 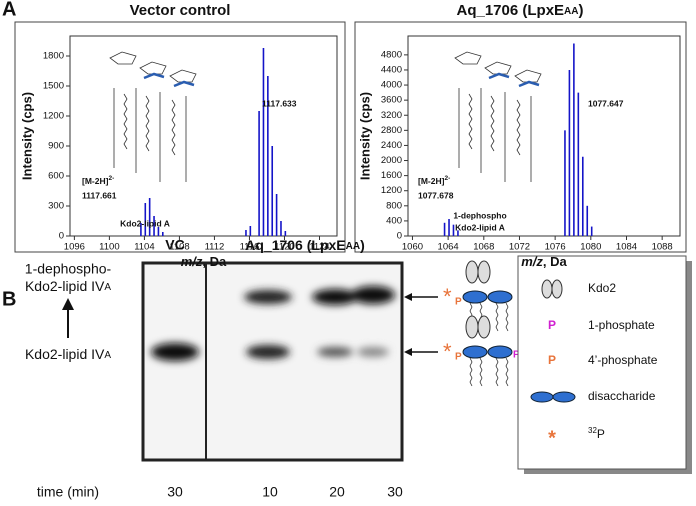 I want to click on product-label: Kdo2-lipid IVA, so click(x=68, y=286).